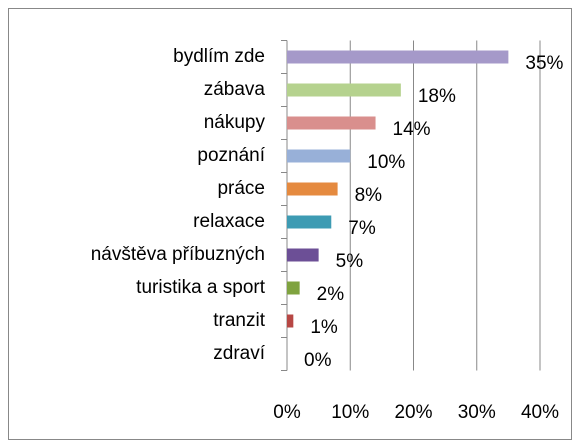 The height and width of the screenshot is (447, 580). Describe the element at coordinates (239, 320) in the screenshot. I see `y-tick-label: tranzit` at that location.